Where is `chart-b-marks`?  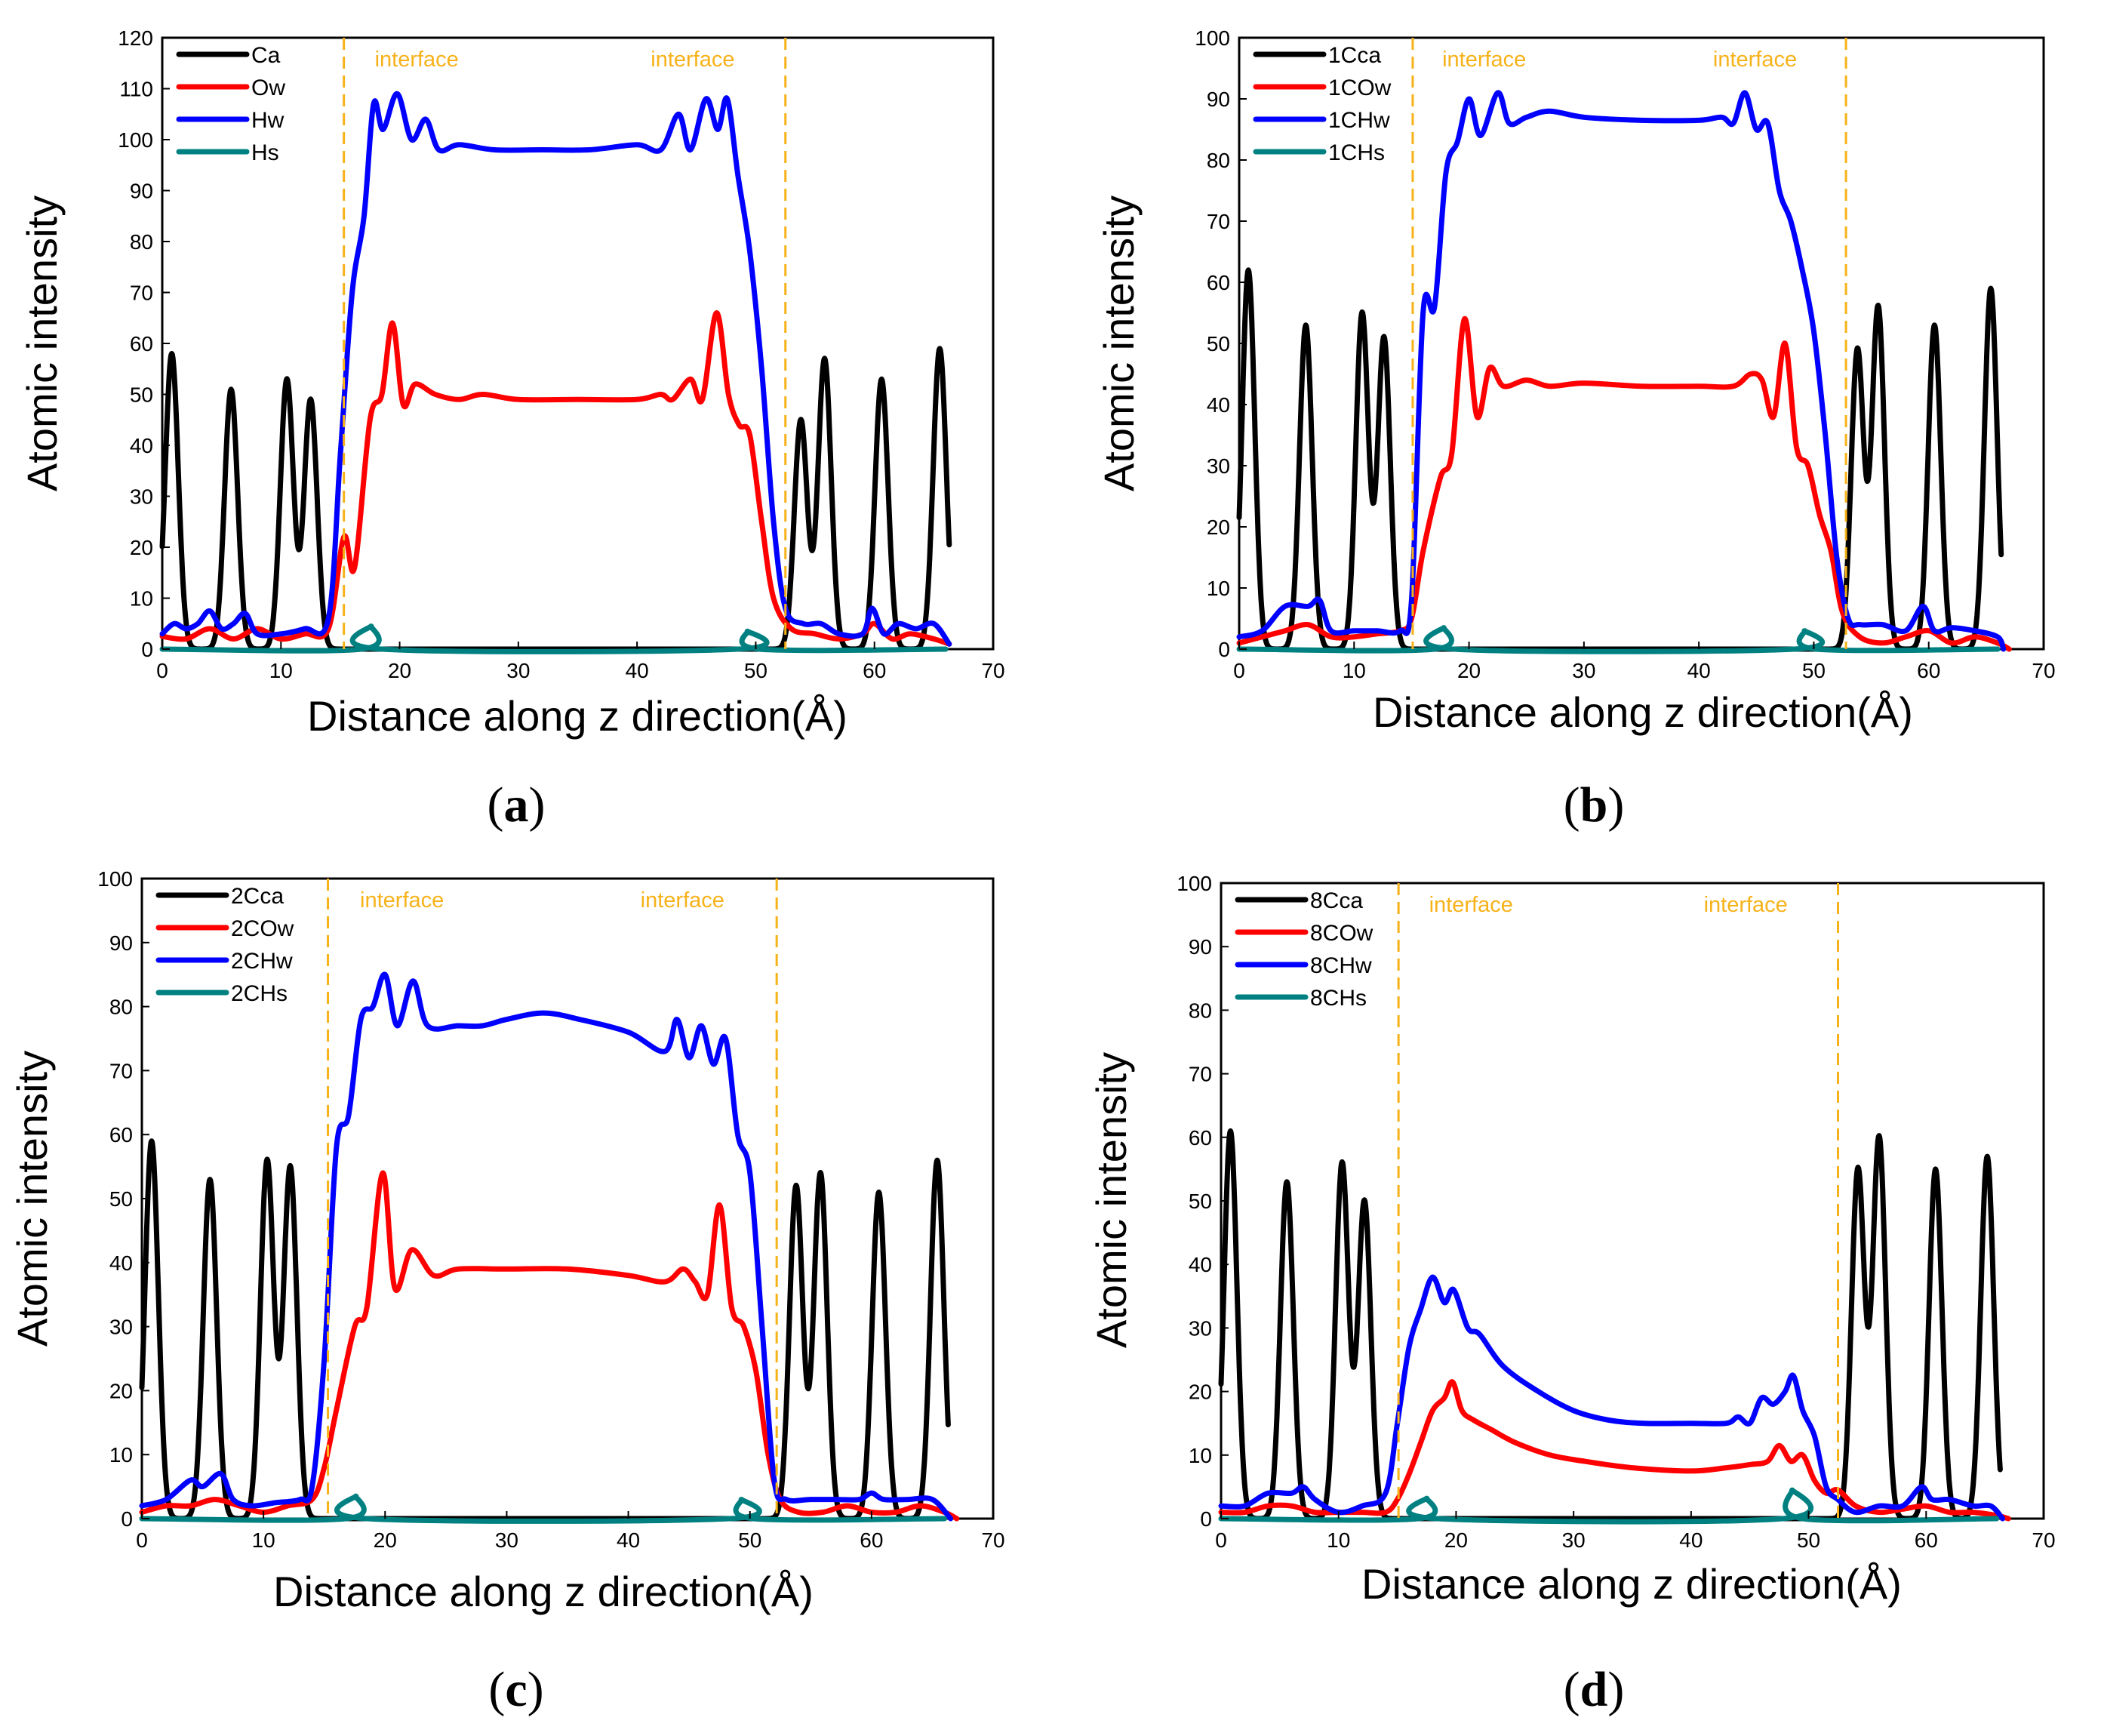
chart-b-marks is located at coordinates (1624, 346).